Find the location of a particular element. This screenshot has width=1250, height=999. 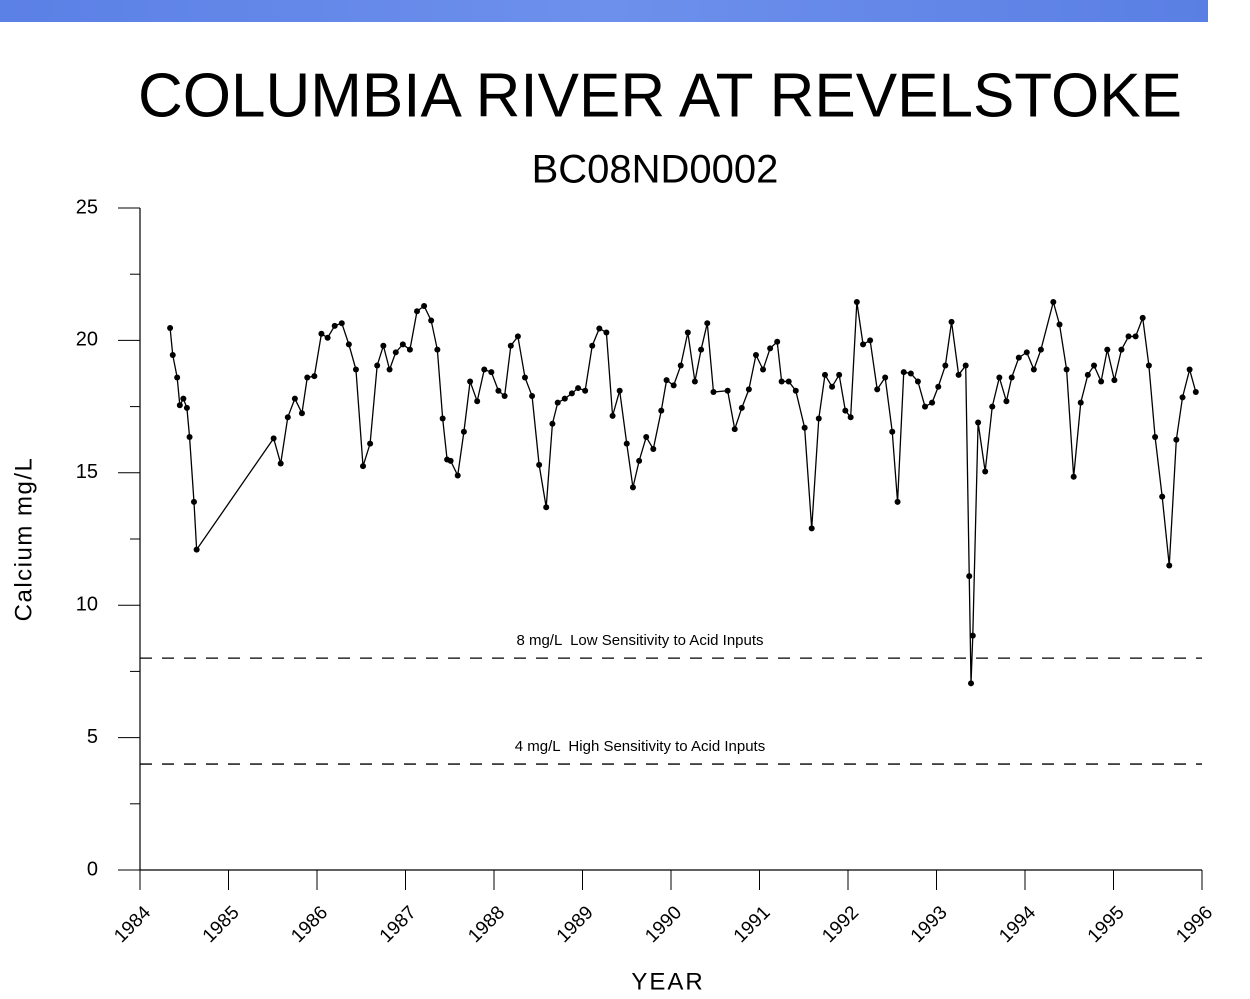

reference-line-label: 8 mg/L Low Sensitivity to Acid Inputs is located at coordinates (639, 640).